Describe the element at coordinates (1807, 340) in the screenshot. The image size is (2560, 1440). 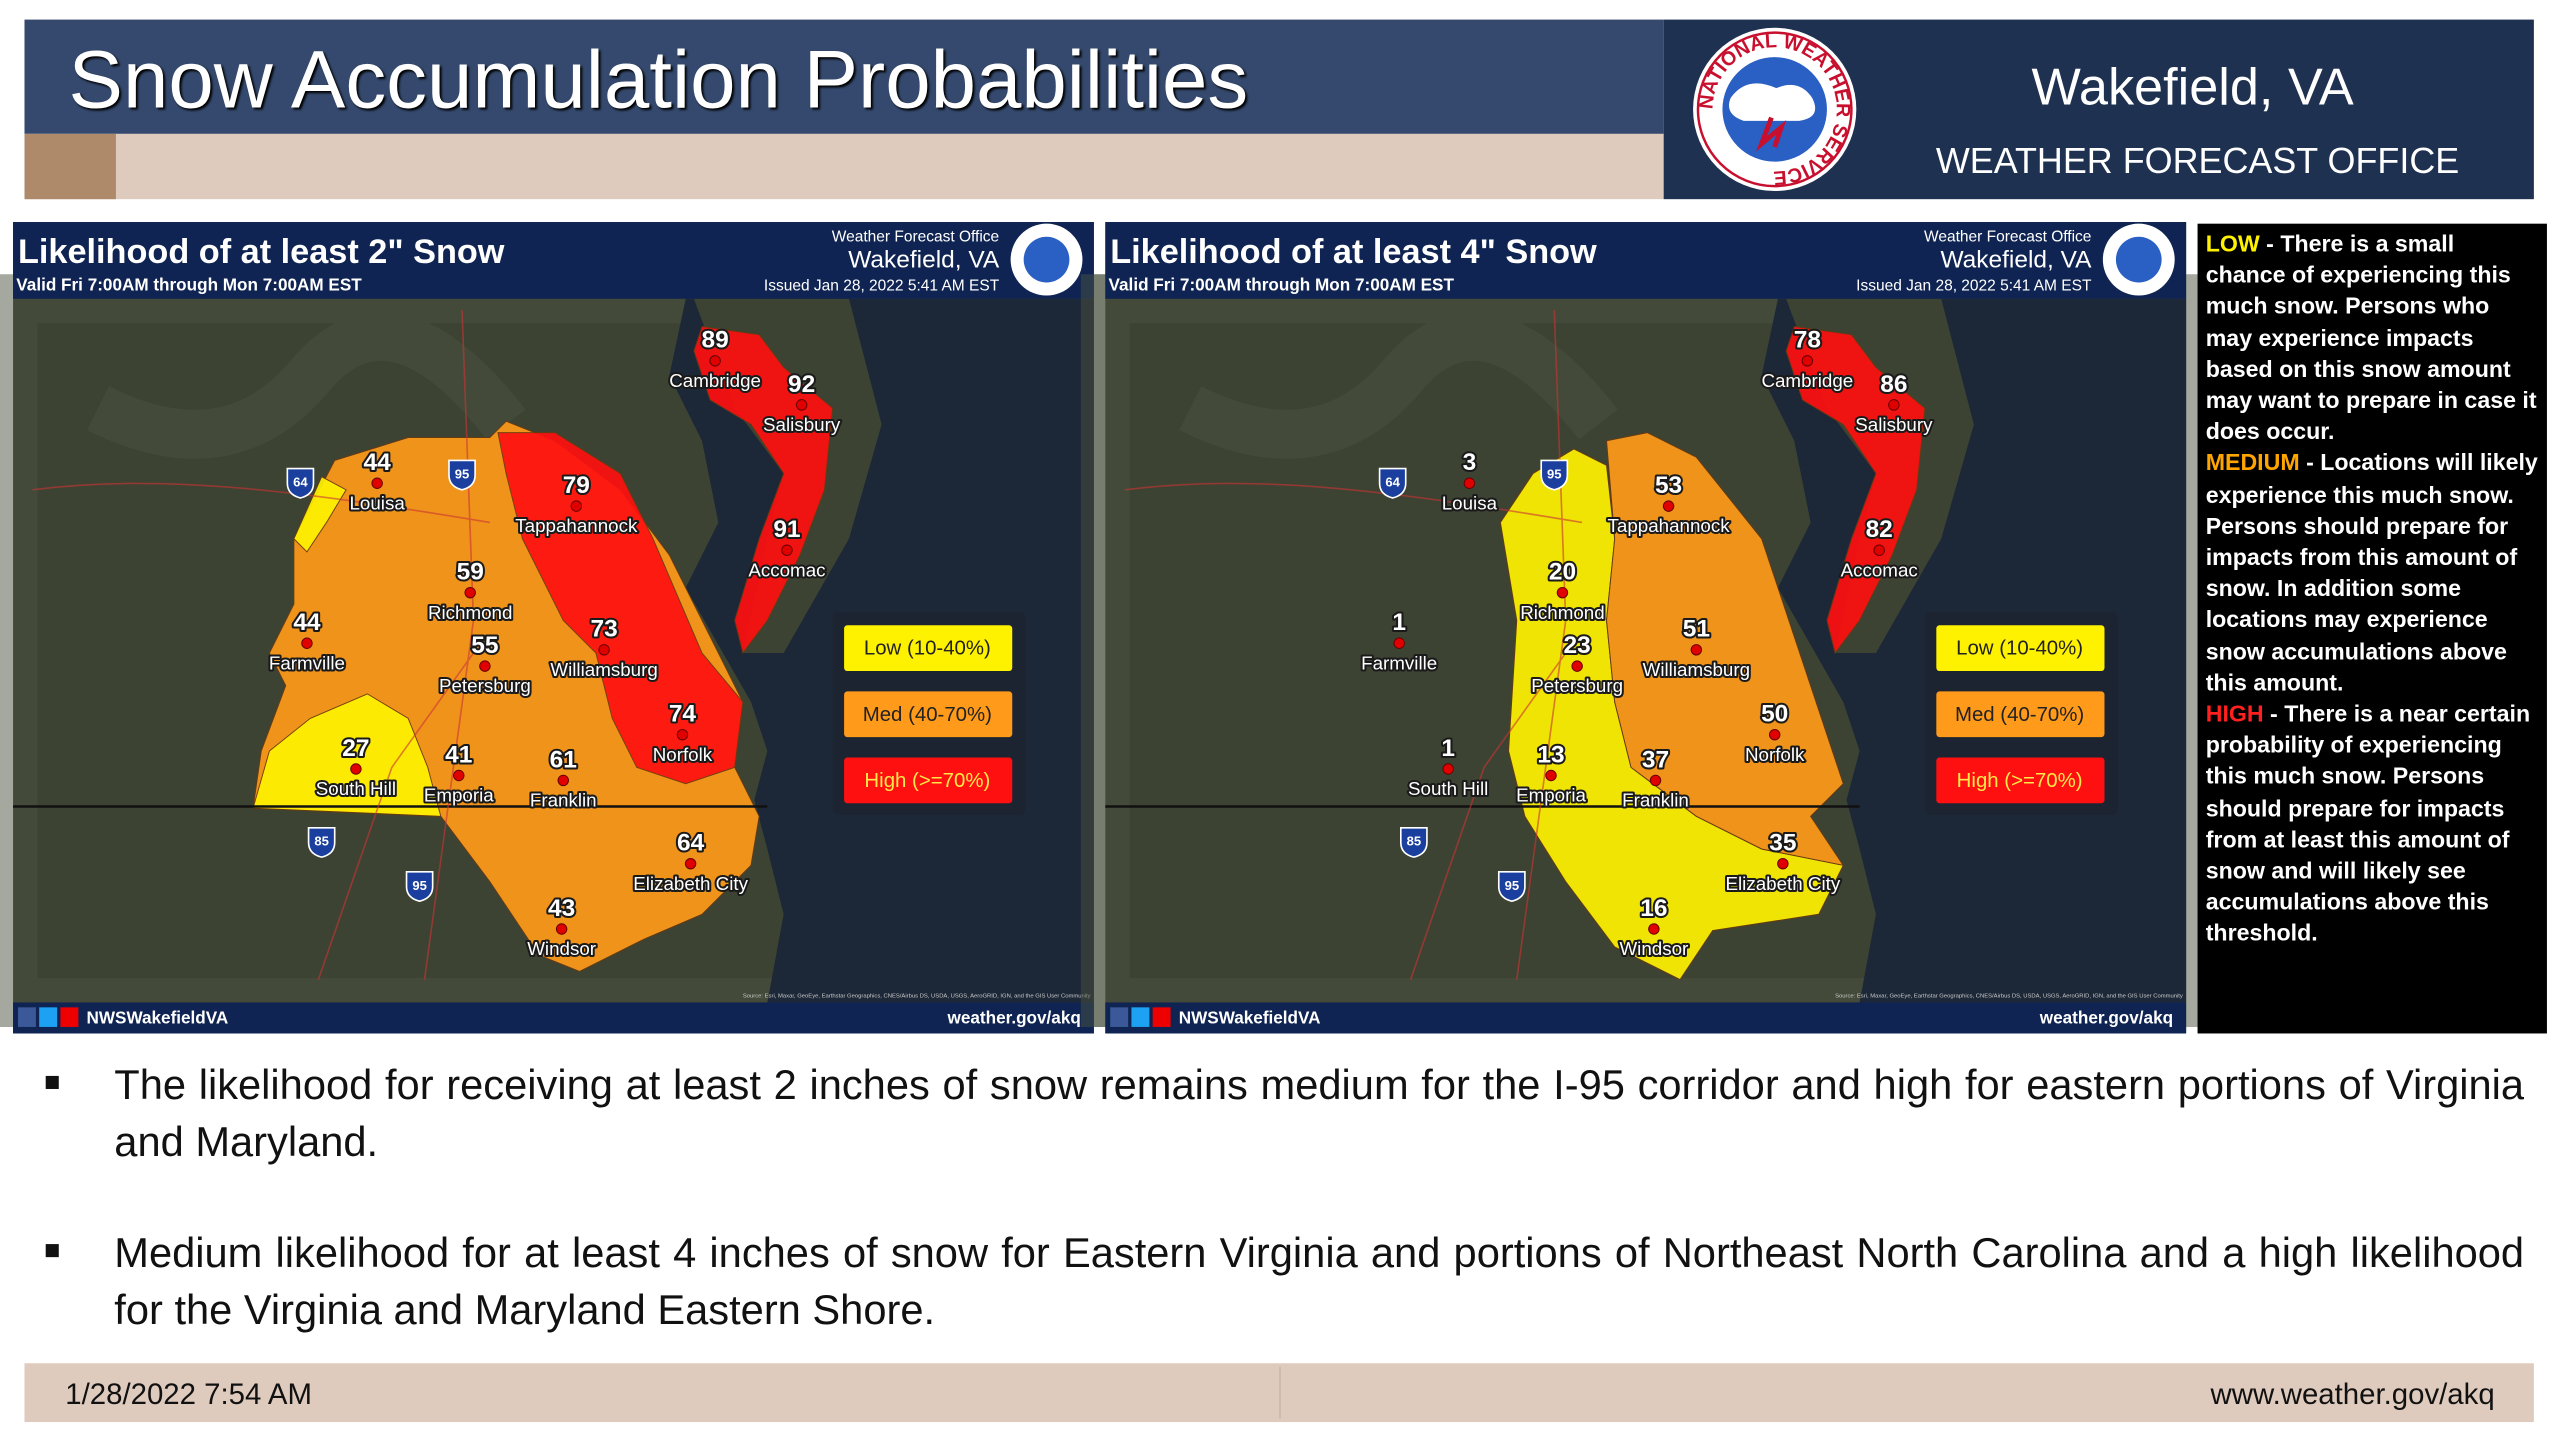
I see `city-probability: 78` at that location.